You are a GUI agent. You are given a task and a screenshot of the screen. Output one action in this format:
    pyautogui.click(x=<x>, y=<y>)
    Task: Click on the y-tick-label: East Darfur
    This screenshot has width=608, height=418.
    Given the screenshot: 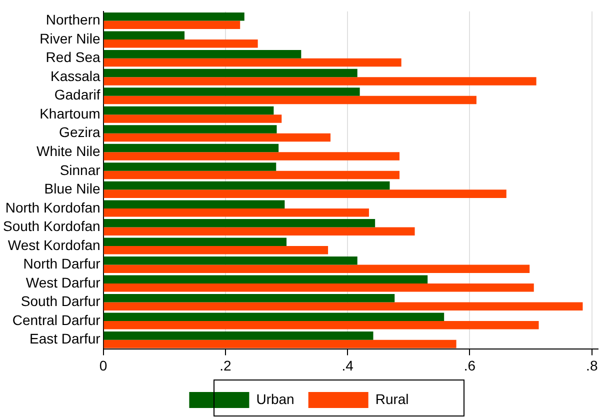 What is the action you would take?
    pyautogui.click(x=65, y=338)
    